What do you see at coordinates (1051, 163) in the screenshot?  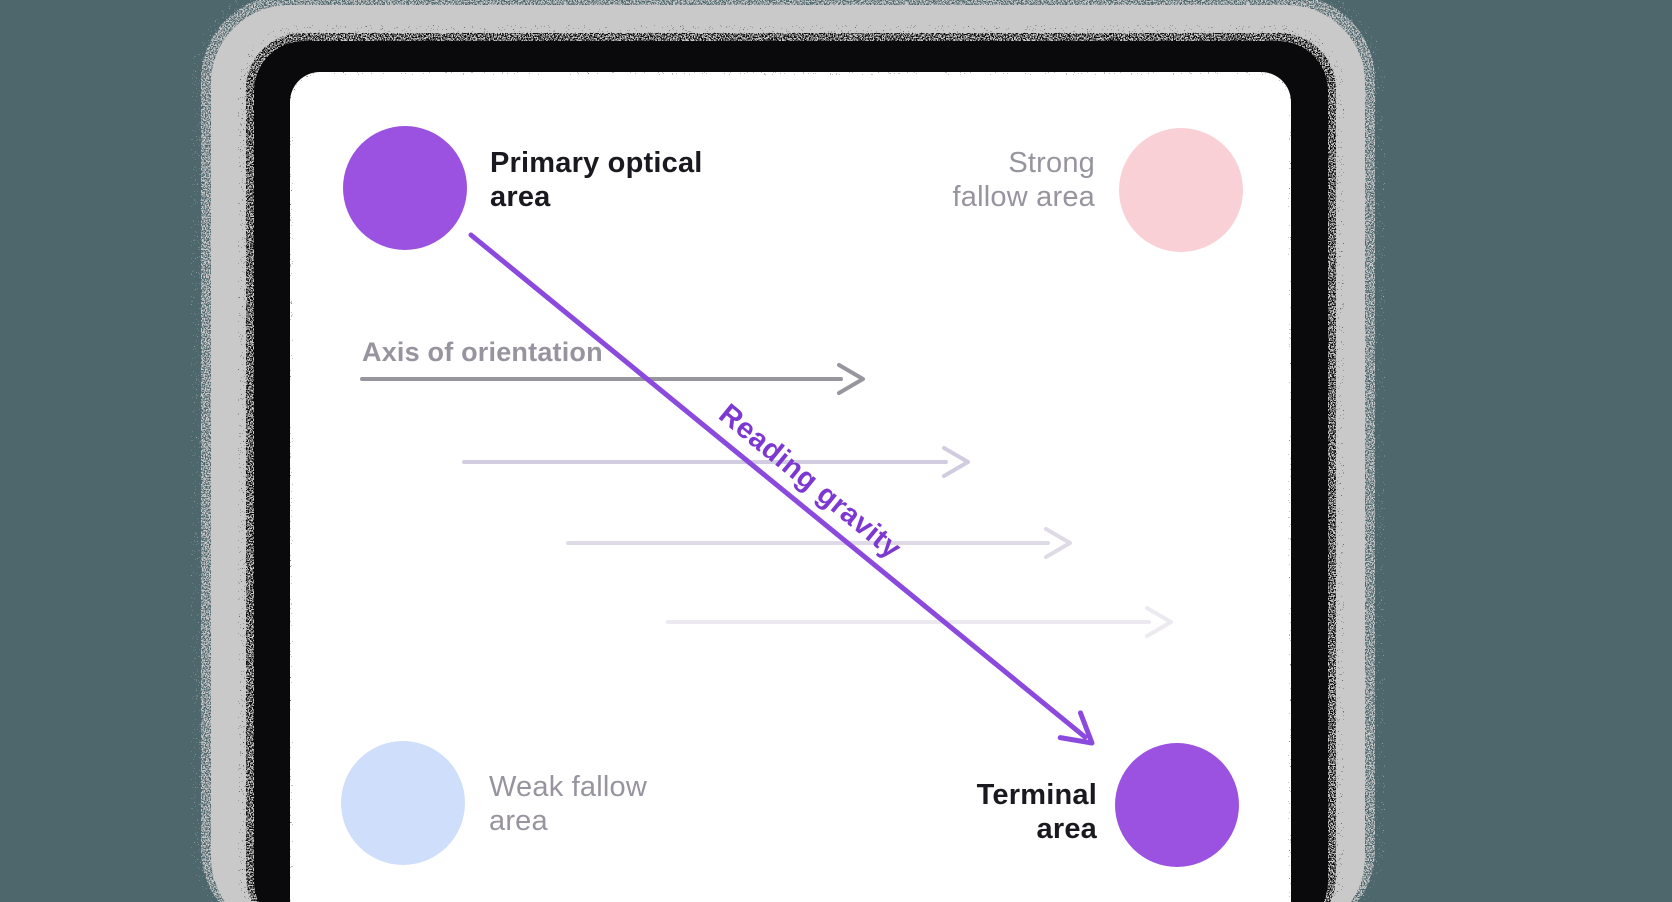 I see `strong-fallow-area-label-line1: Strong` at bounding box center [1051, 163].